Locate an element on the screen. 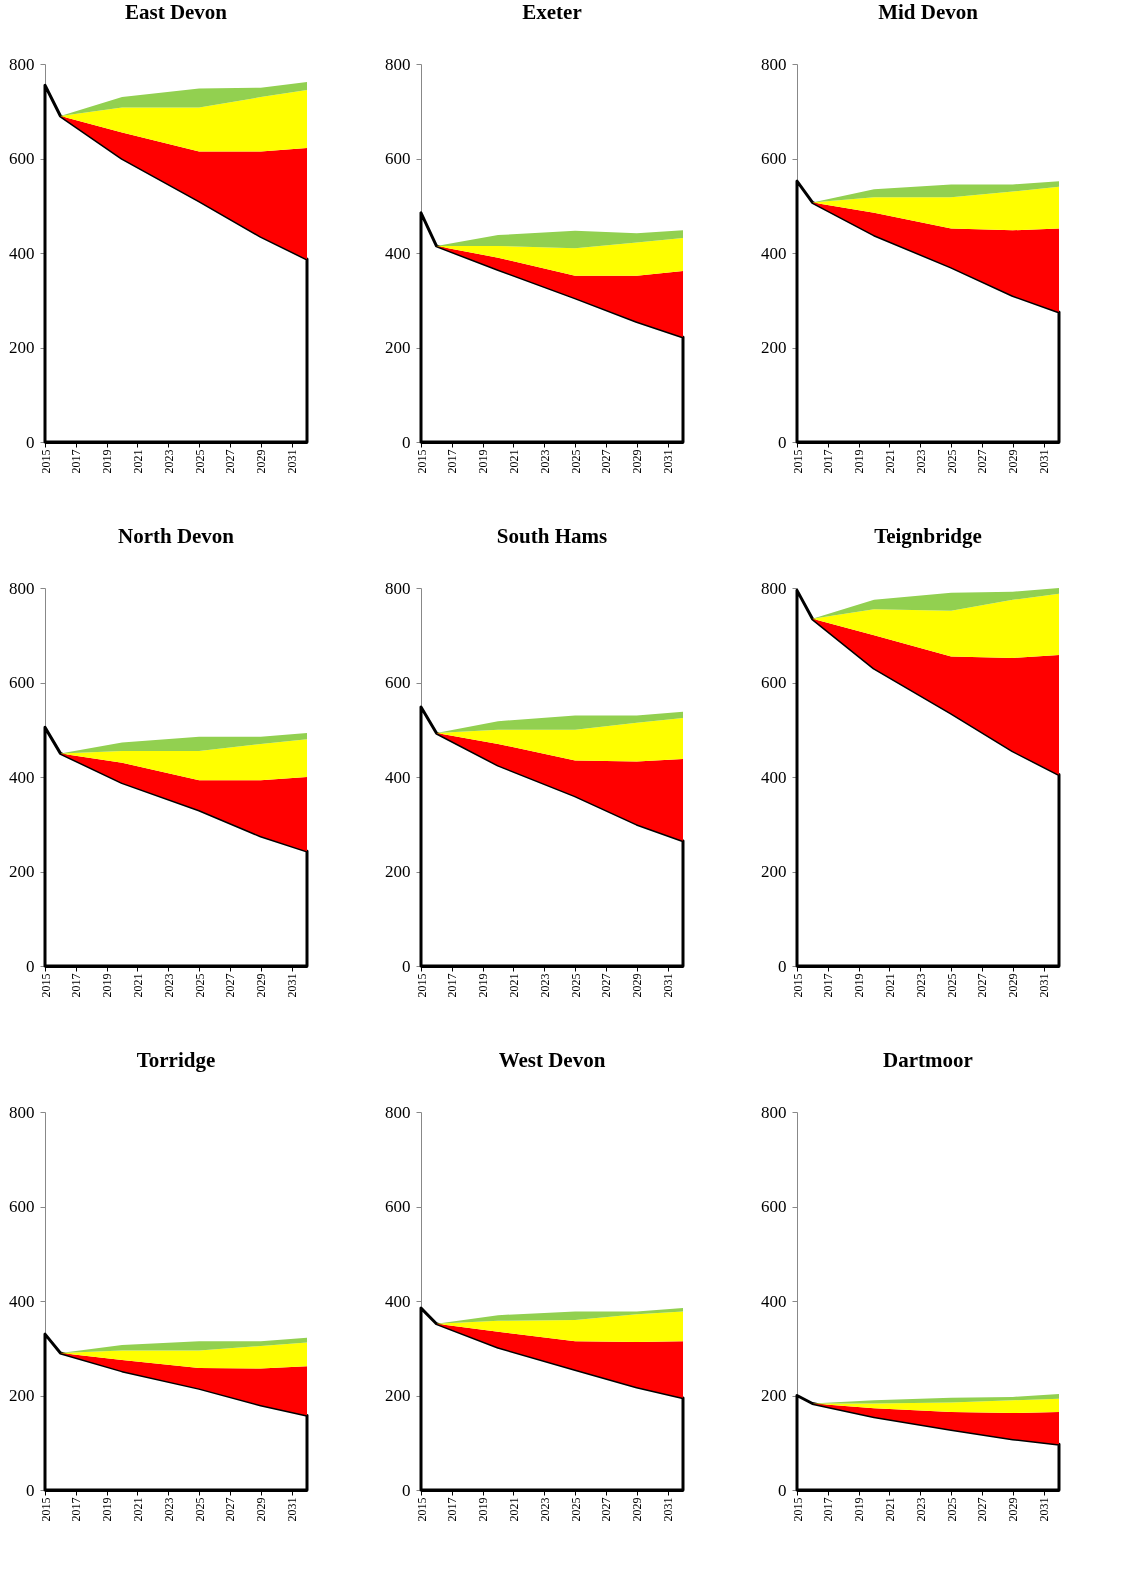 The width and height of the screenshot is (1129, 1579). chart-title: Torridge is located at coordinates (176, 1060).